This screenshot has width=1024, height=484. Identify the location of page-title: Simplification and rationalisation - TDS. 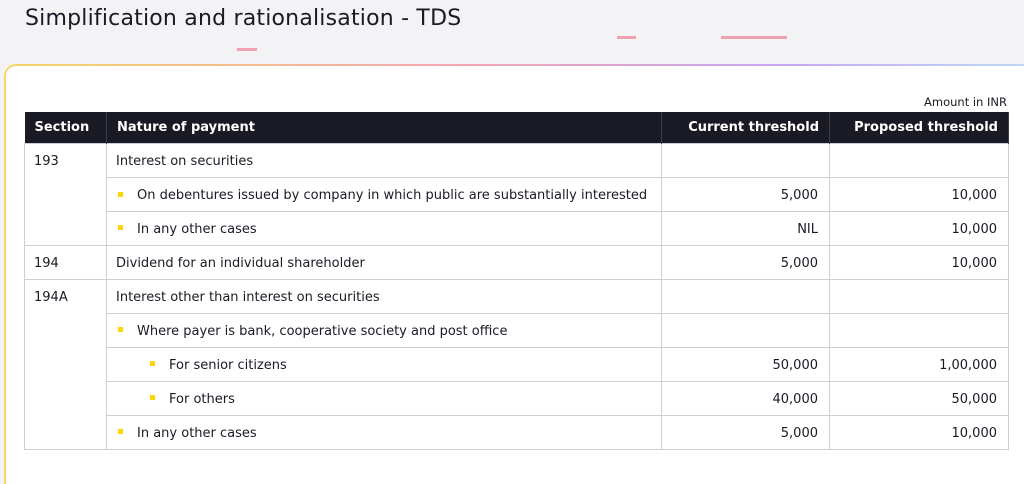
(243, 18).